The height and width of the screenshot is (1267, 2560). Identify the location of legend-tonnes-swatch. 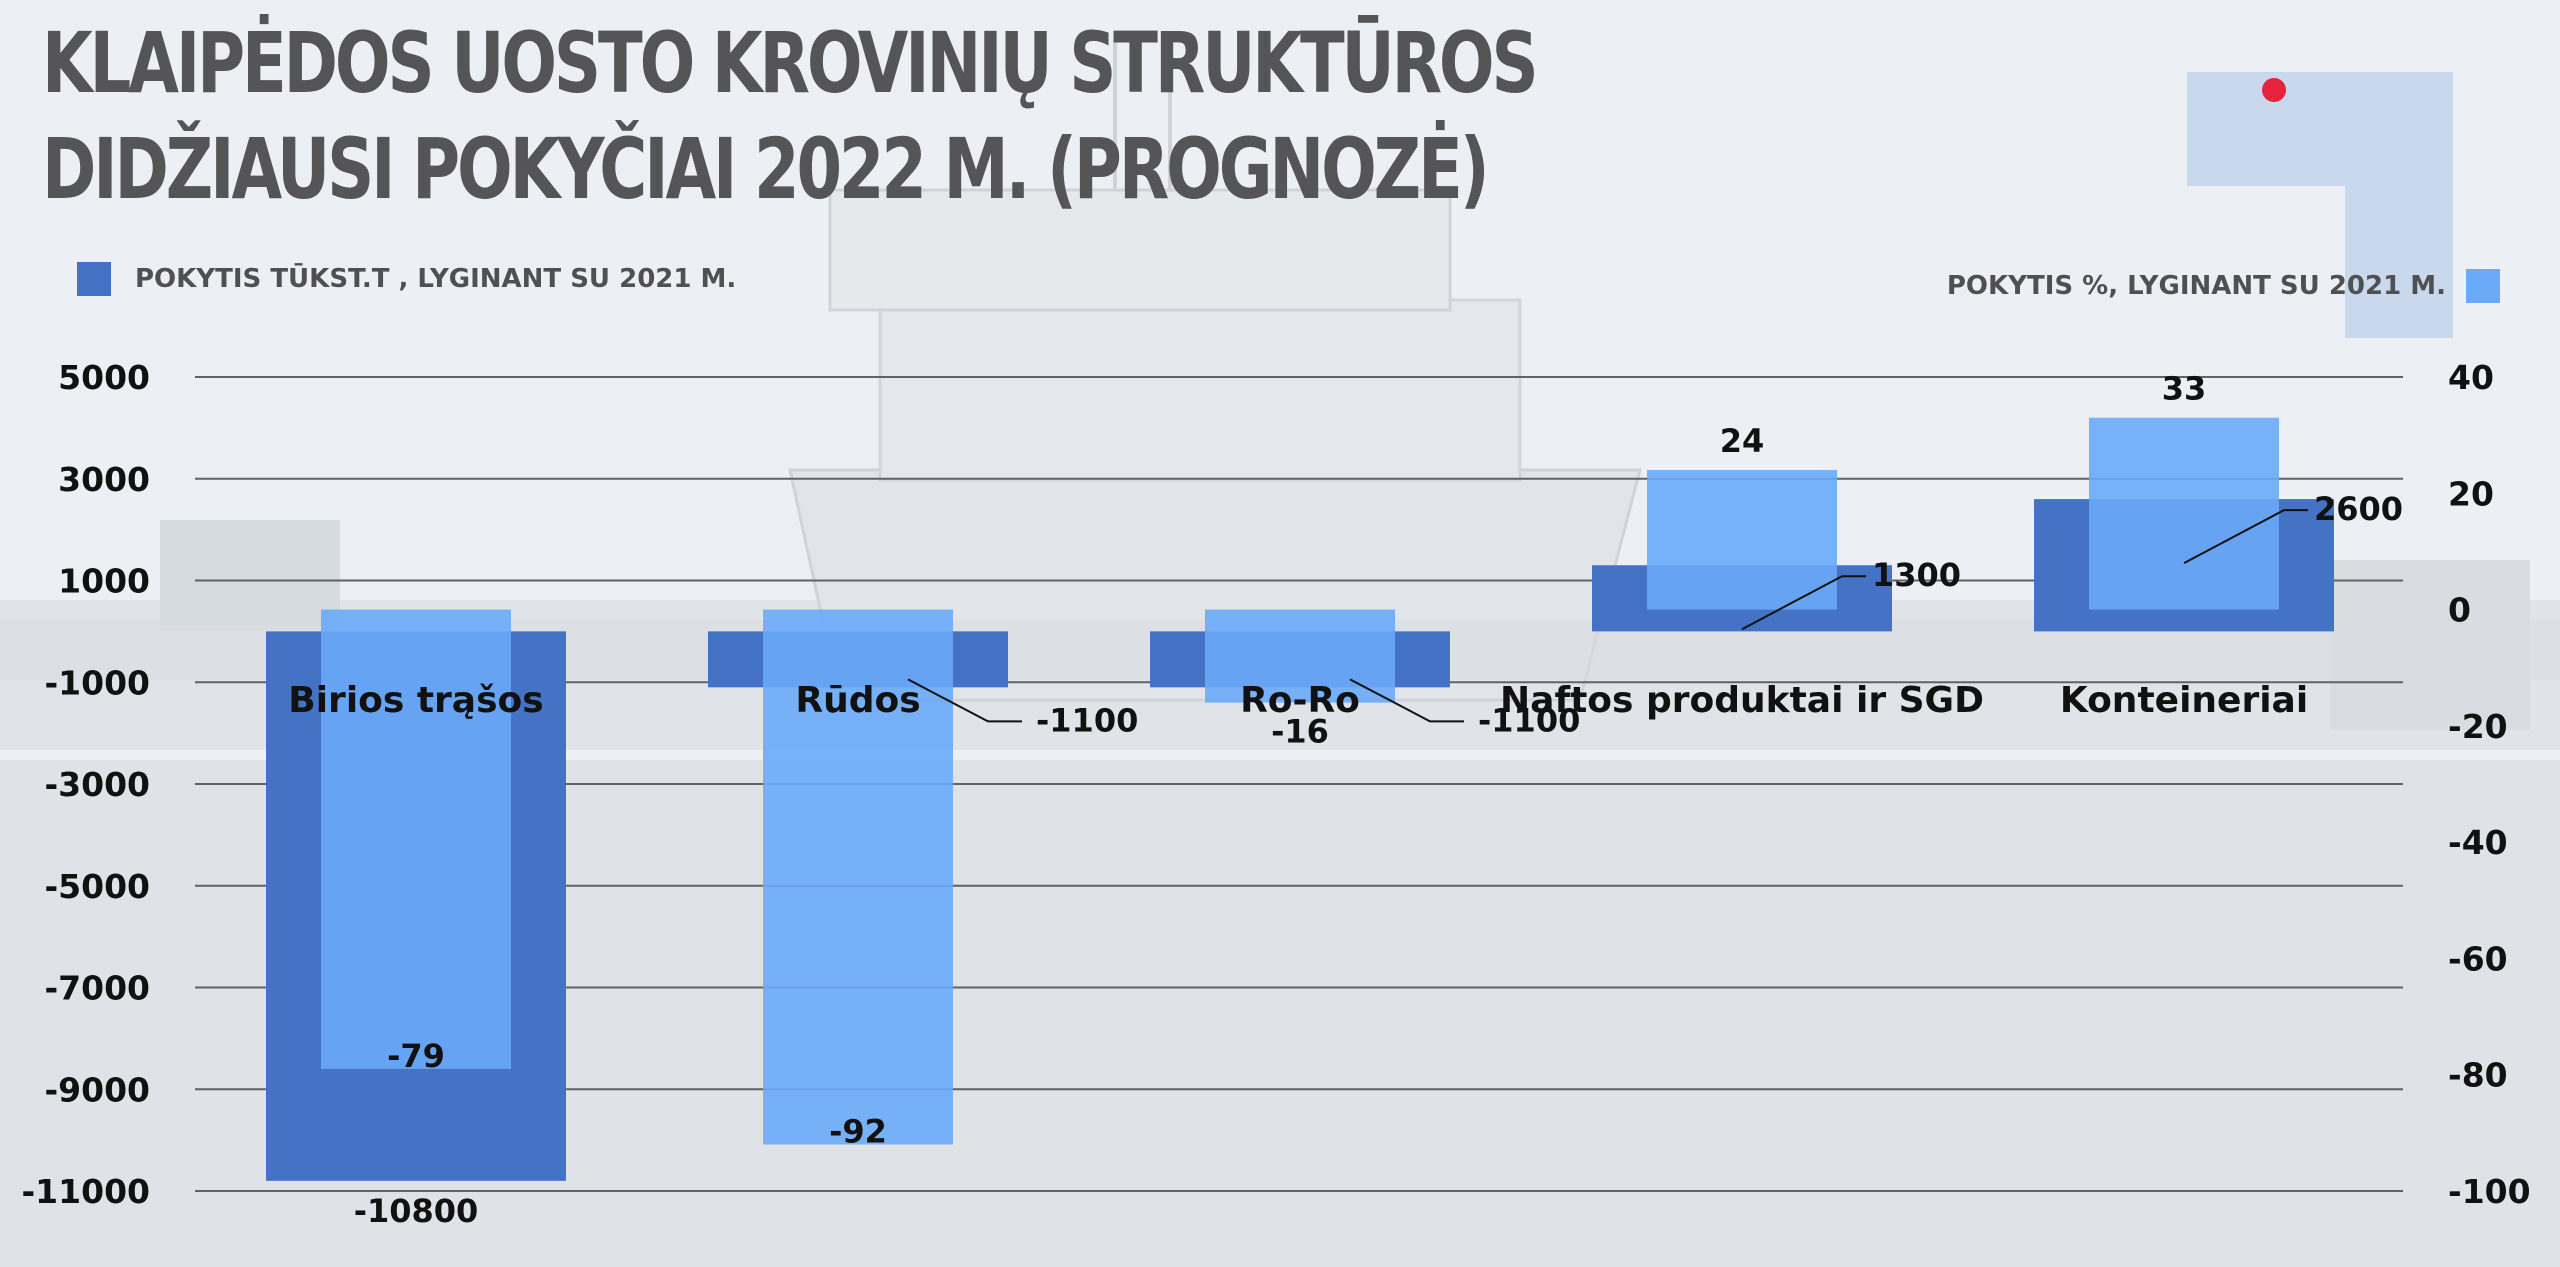
(94, 279).